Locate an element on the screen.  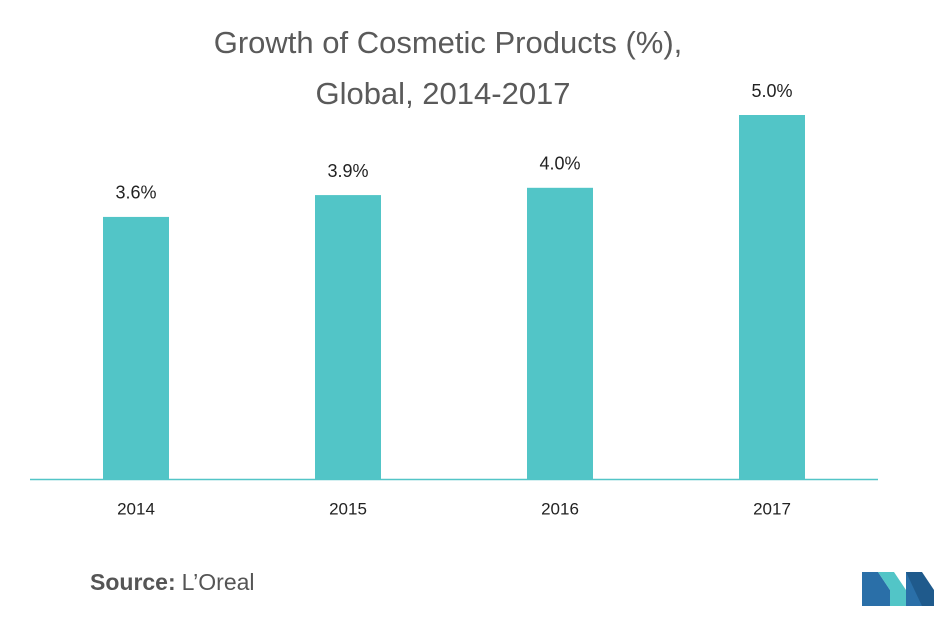
source: Source: L’Oreal is located at coordinates (172, 582).